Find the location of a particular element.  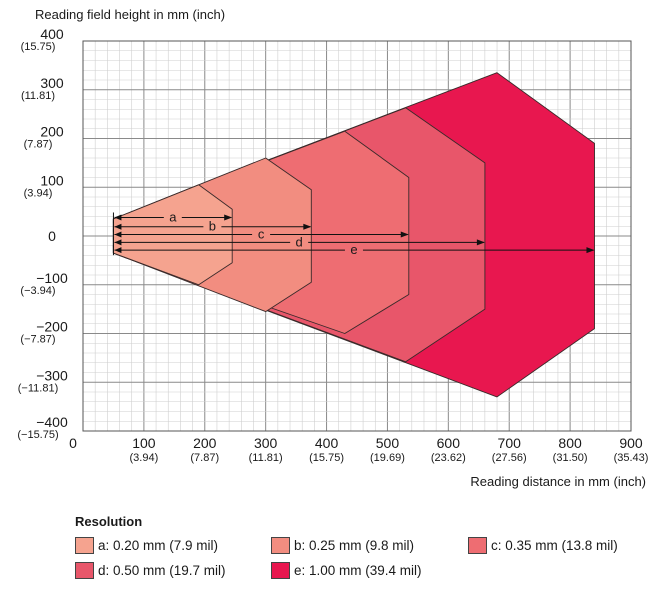

x-tick-label: 200 is located at coordinates (205, 443).